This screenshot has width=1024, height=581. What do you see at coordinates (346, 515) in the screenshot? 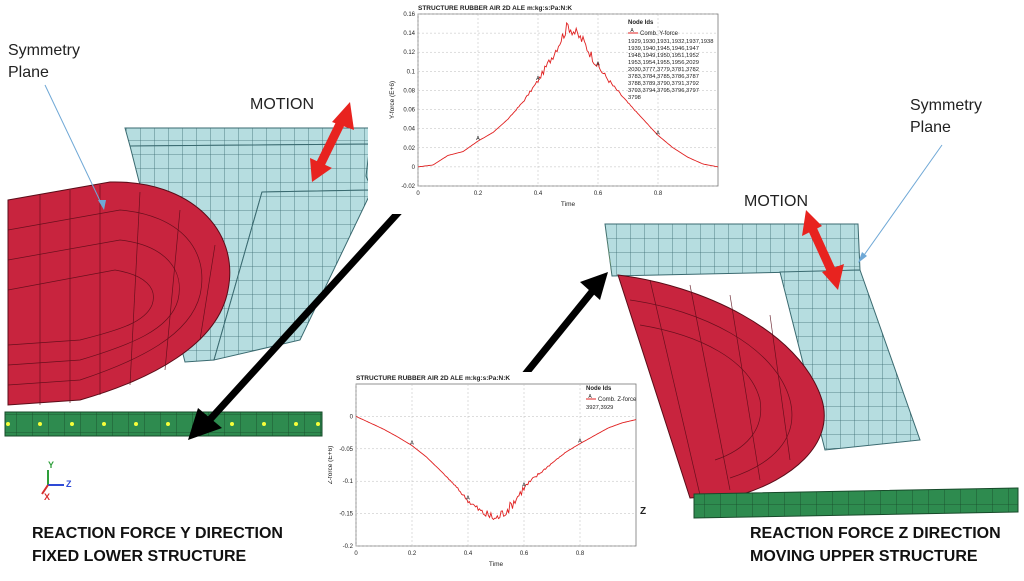
I see `y-tick-label: -0.15` at bounding box center [346, 515].